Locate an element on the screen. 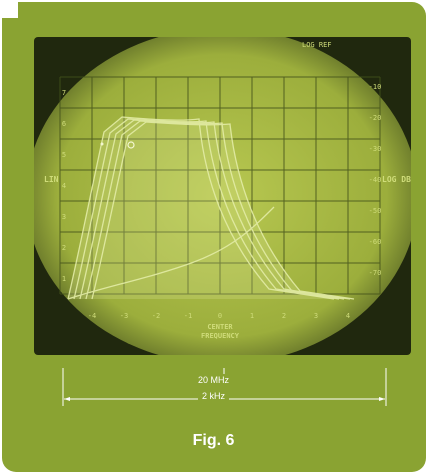 Image resolution: width=427 pixels, height=473 pixels. x-tick-label: -1 is located at coordinates (188, 316).